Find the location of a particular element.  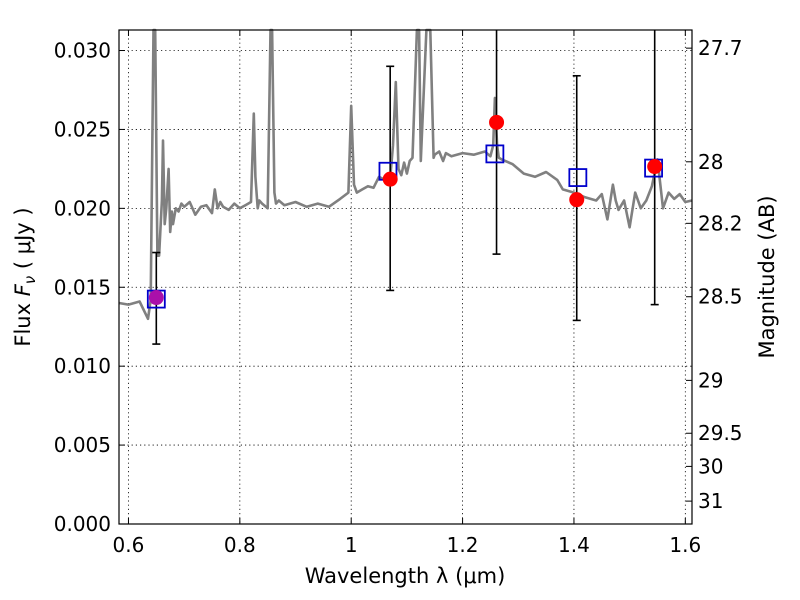

x-tick-label: 1.4 is located at coordinates (574, 545).